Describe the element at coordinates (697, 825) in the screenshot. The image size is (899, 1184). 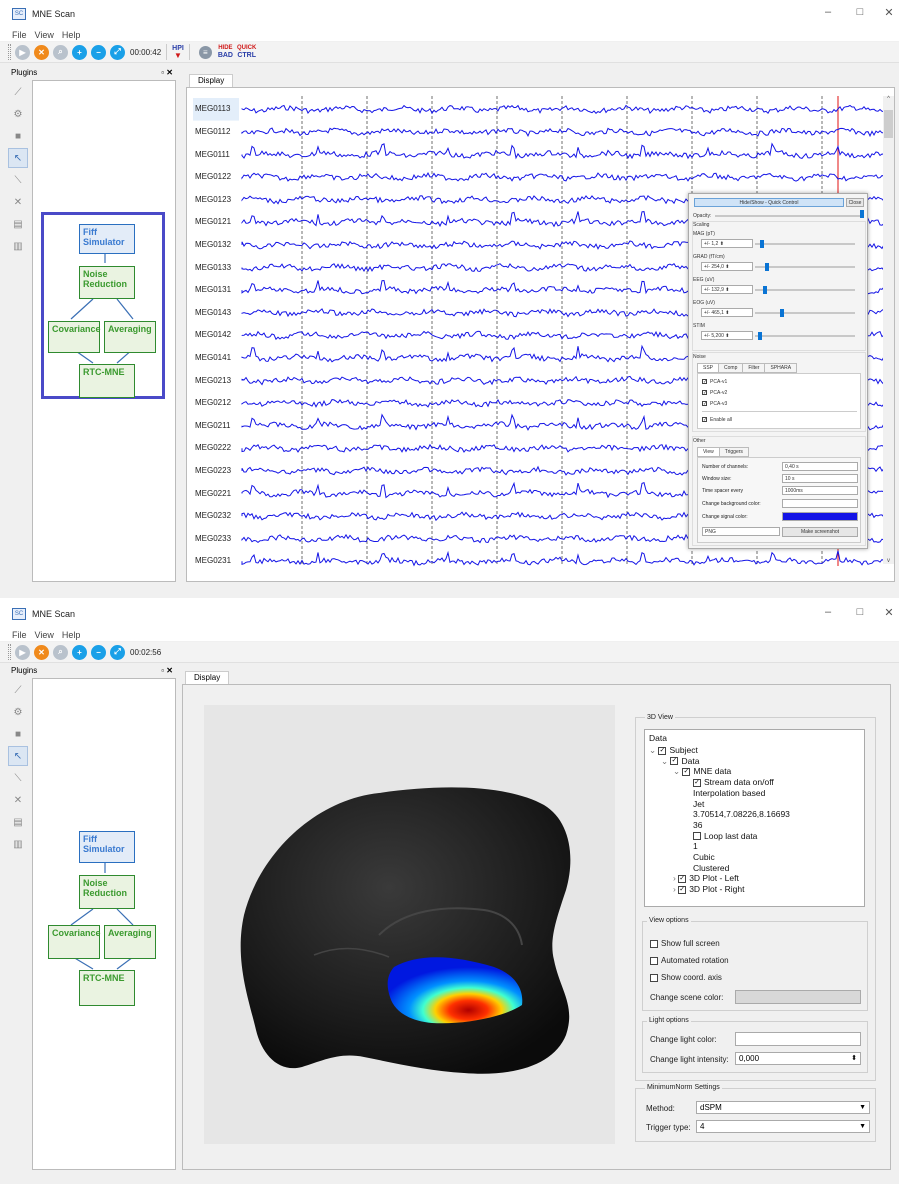
I see `tree-item: 36` at that location.